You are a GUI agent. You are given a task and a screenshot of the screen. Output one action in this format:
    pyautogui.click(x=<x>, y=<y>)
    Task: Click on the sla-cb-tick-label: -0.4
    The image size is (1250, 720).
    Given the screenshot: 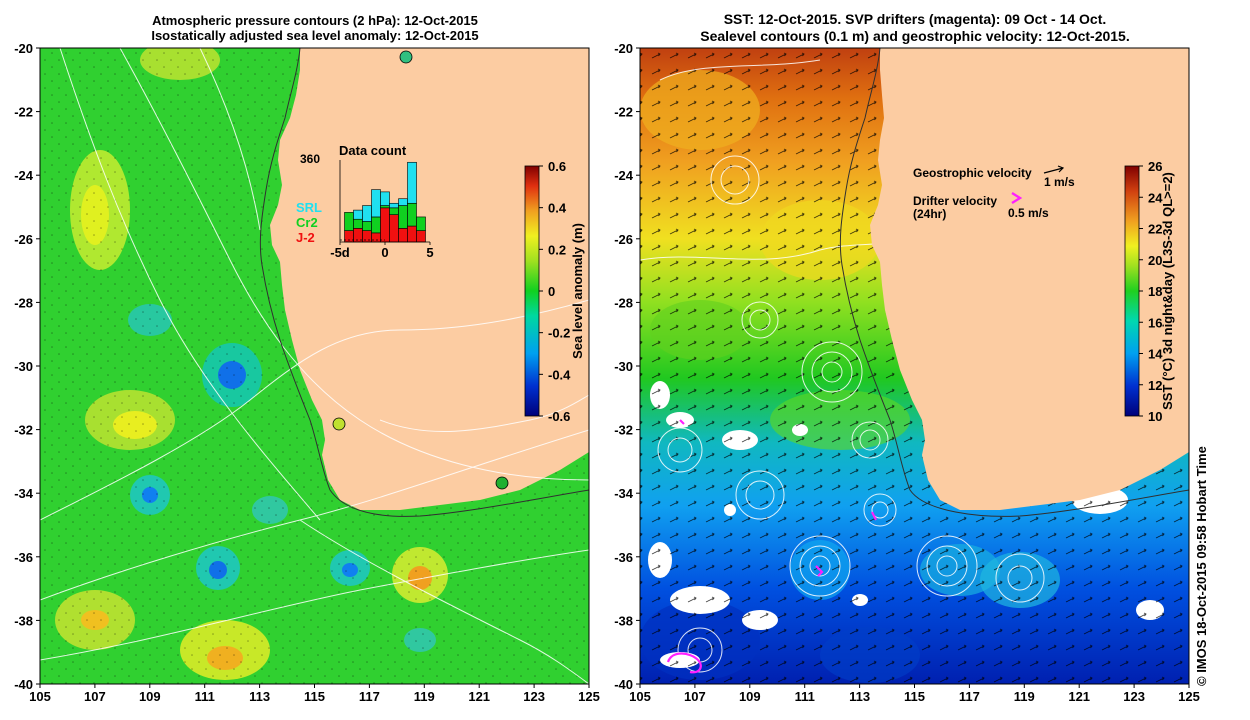 What is the action you would take?
    pyautogui.click(x=559, y=374)
    